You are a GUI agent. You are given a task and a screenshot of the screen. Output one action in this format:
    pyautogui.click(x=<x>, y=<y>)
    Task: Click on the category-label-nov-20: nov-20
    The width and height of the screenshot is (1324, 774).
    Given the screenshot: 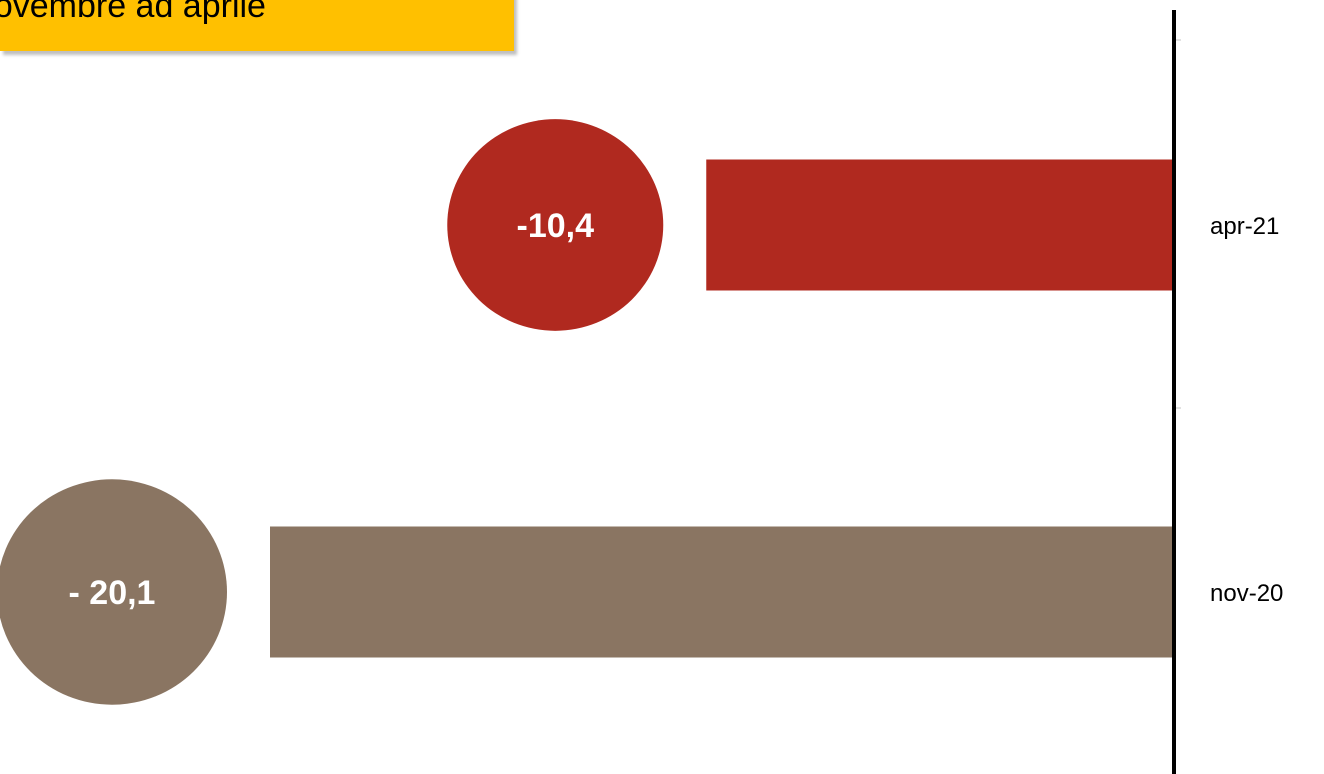 What is the action you would take?
    pyautogui.click(x=1246, y=593)
    